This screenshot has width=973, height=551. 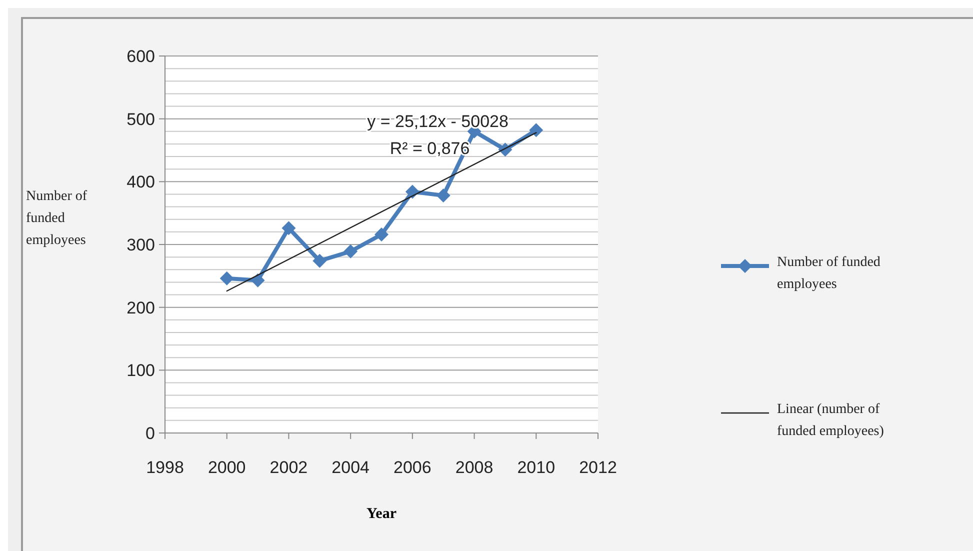 What do you see at coordinates (150, 433) in the screenshot?
I see `y-tick-label: 0` at bounding box center [150, 433].